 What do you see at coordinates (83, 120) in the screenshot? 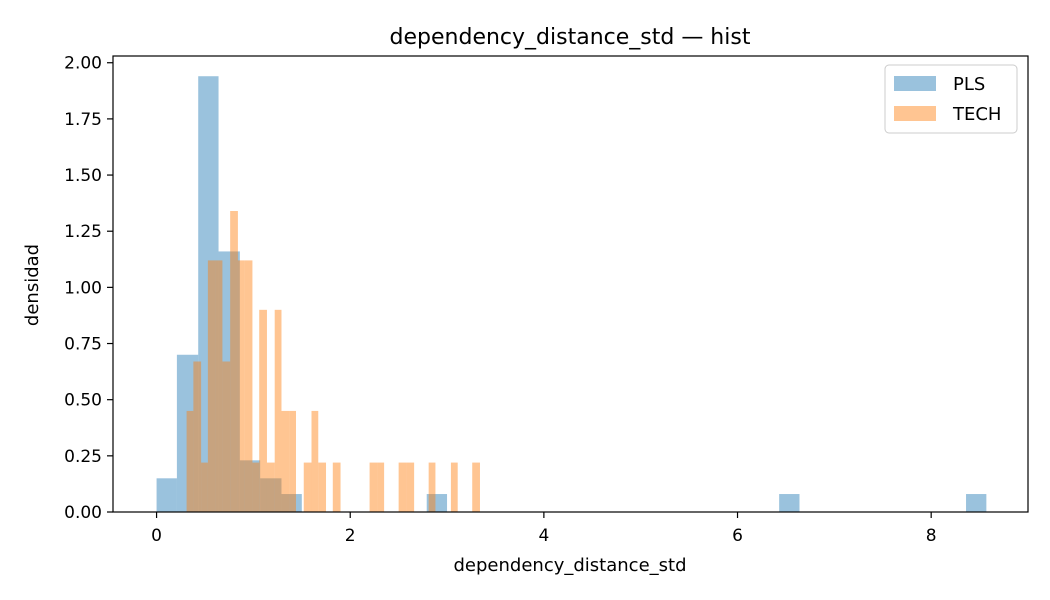
I see `y-tick-label: 1.75` at bounding box center [83, 120].